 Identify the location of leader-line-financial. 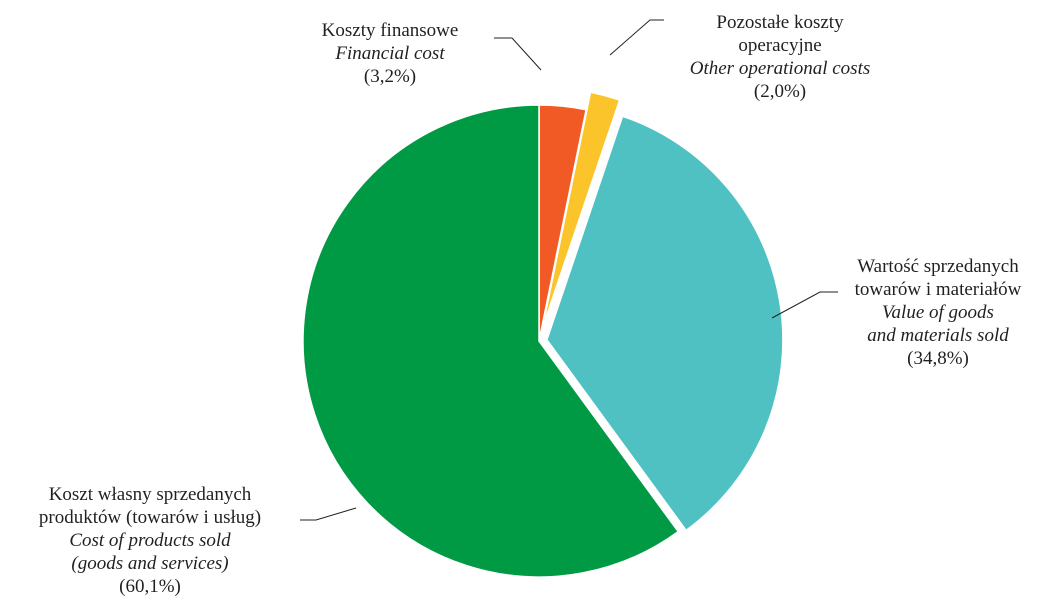
(518, 54).